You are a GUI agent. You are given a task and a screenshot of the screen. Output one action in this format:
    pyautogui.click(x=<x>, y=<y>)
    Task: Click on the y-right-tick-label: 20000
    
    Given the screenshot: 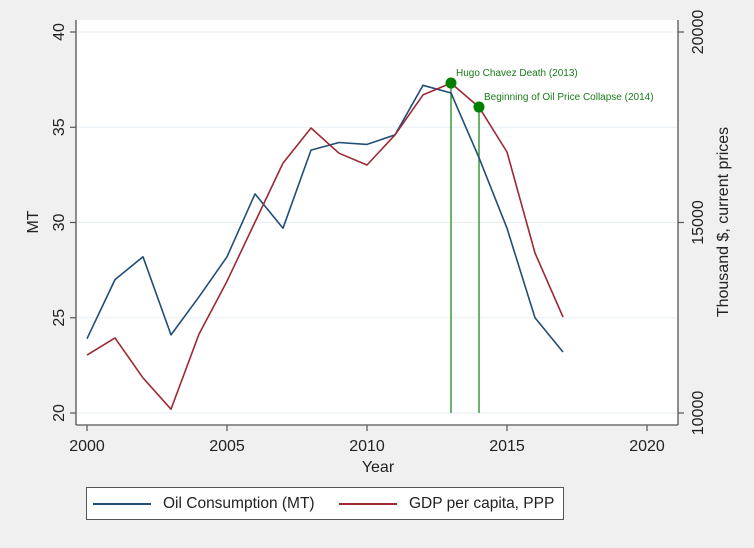 What is the action you would take?
    pyautogui.click(x=698, y=32)
    